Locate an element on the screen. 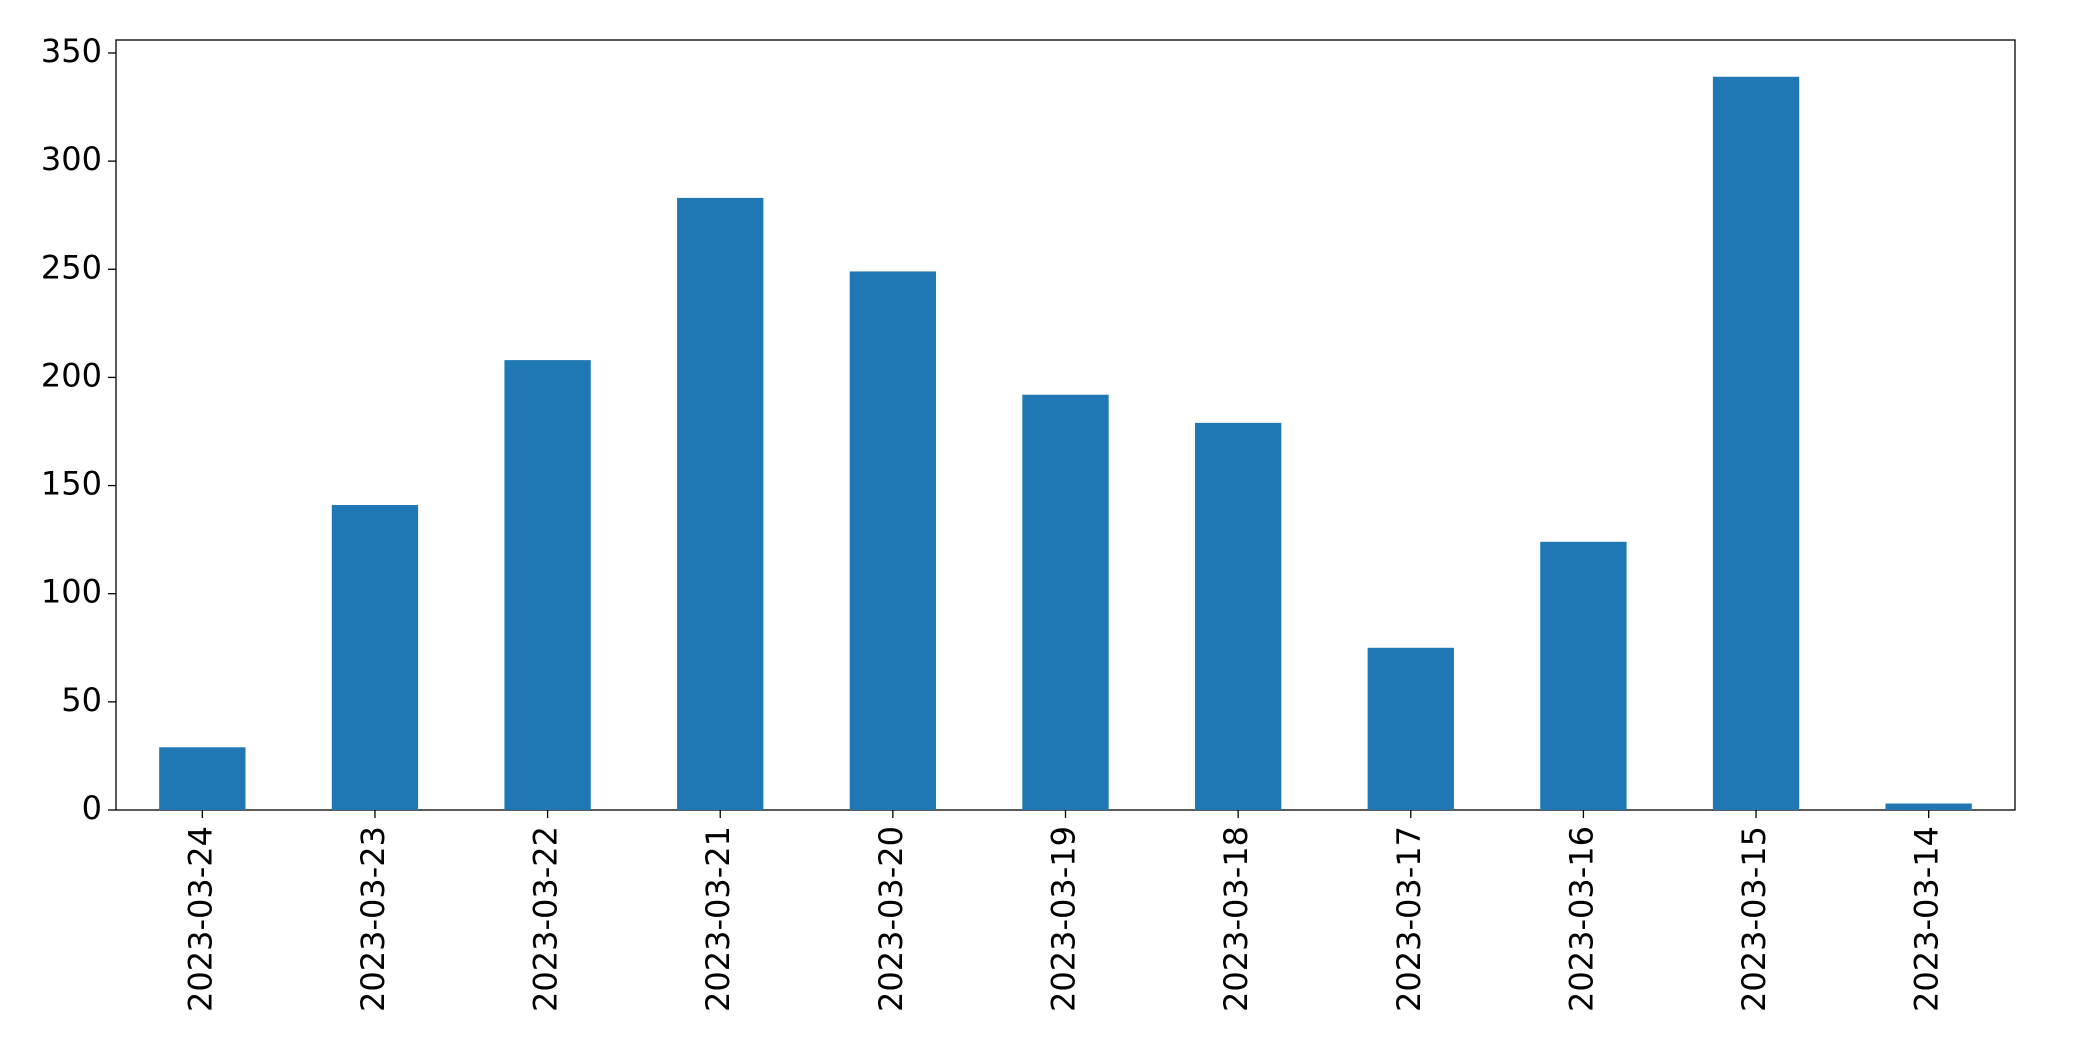 The height and width of the screenshot is (1062, 2093). x-tick-label: 2023-03-16 is located at coordinates (1581, 919).